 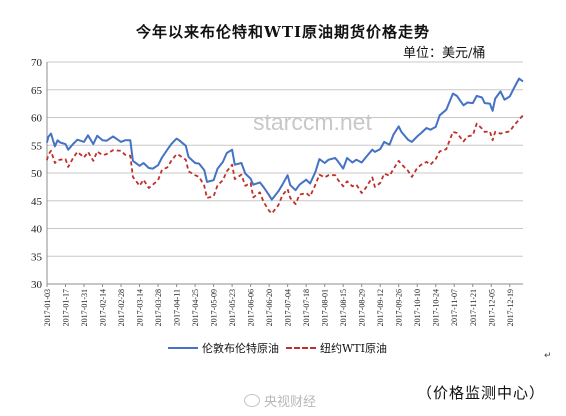 I want to click on legend-swatch-brent, so click(x=183, y=348).